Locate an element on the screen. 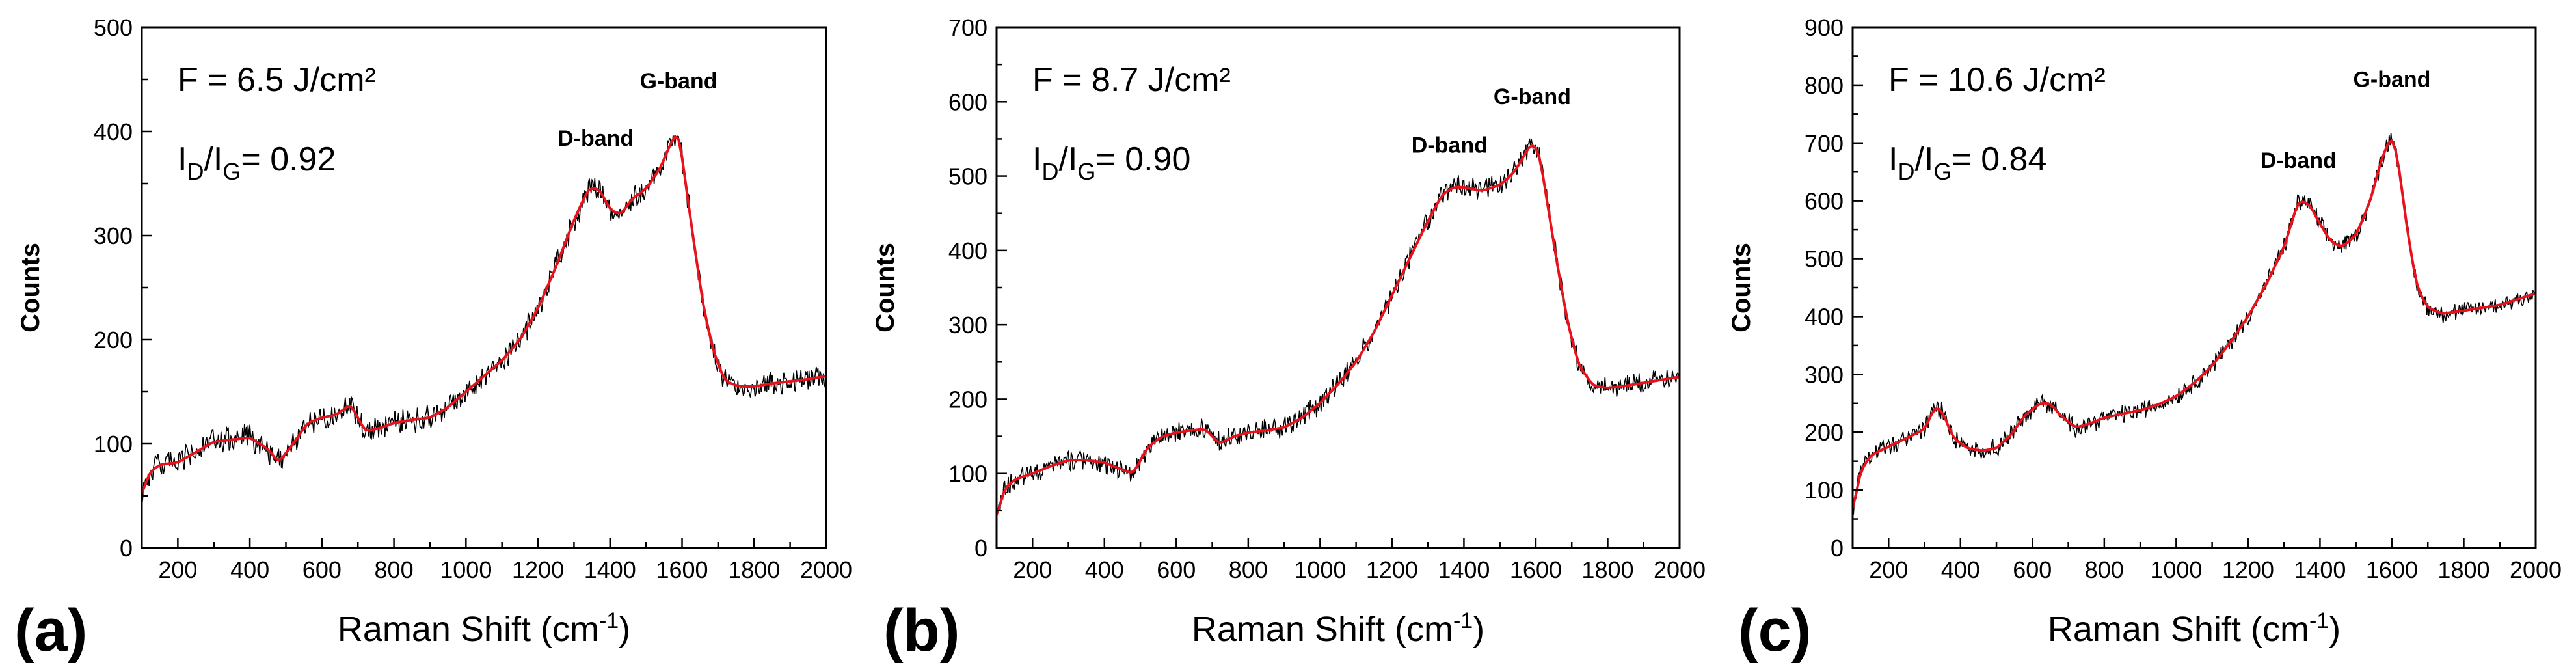 The height and width of the screenshot is (667, 2576). y-tick-label: 900 is located at coordinates (1824, 27).